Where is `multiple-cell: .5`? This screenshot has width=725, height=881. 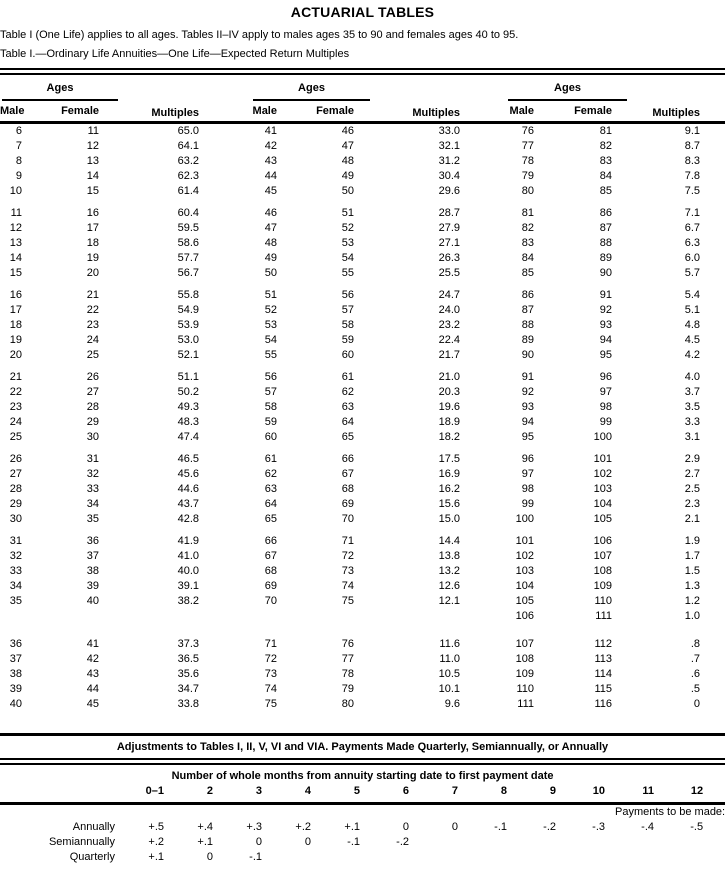
multiple-cell: .5 is located at coordinates (695, 689).